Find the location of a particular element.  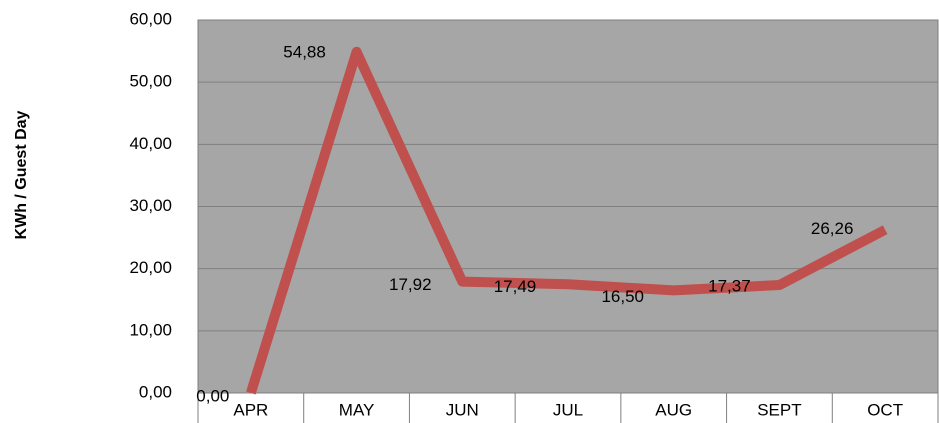

x-tick-label: APR is located at coordinates (250, 409).